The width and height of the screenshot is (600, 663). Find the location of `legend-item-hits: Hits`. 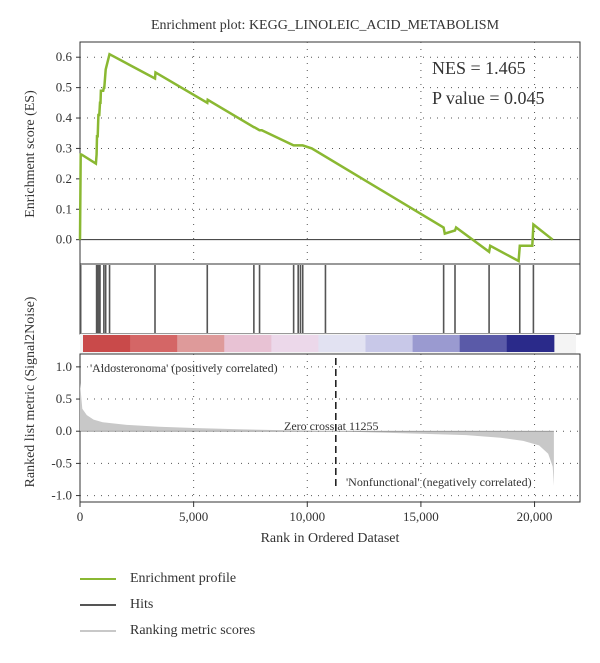

legend-item-hits: Hits is located at coordinates (230, 605).